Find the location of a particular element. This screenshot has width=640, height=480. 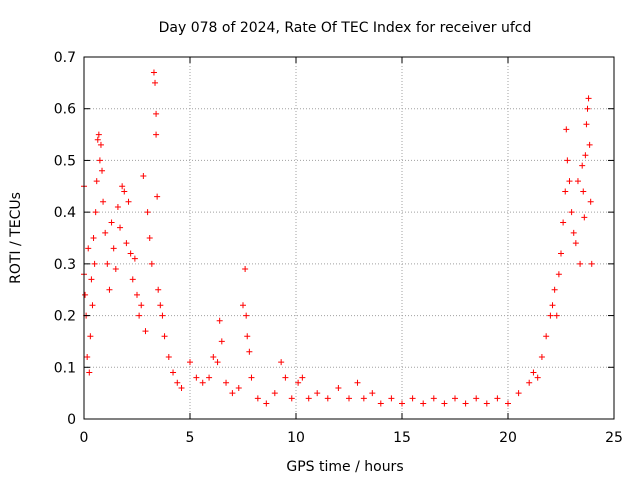

x-tick-label: 20 is located at coordinates (508, 438).